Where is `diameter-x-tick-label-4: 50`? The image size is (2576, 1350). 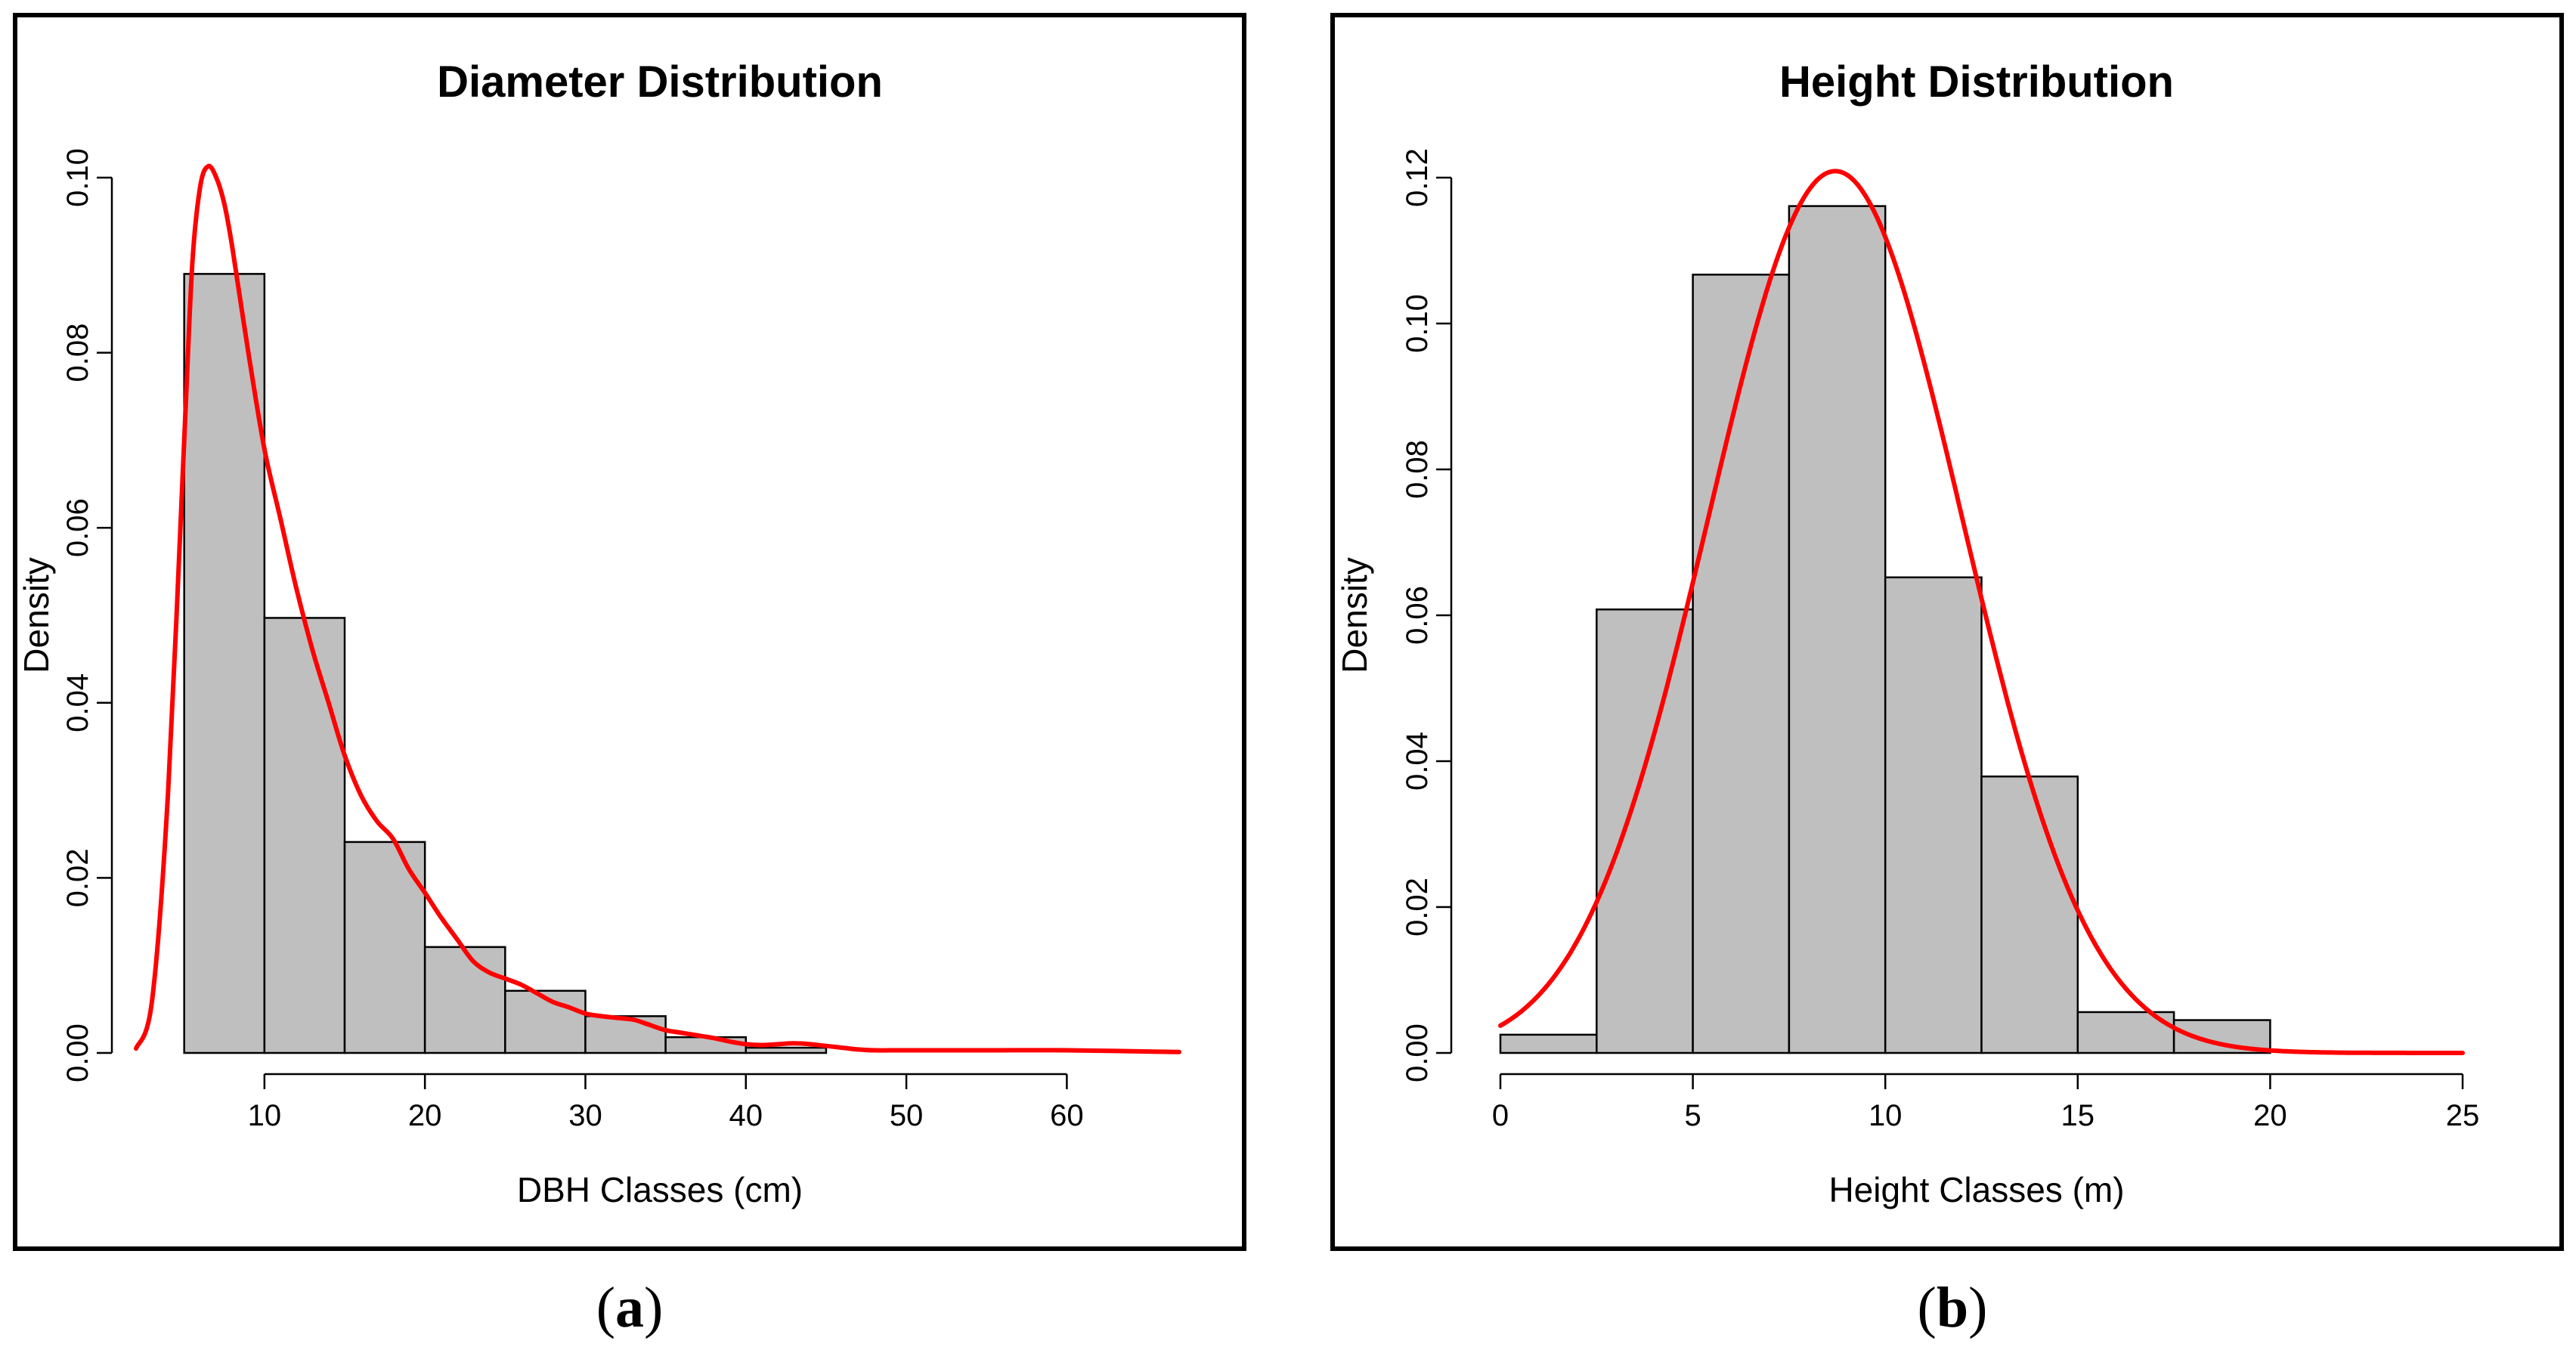 diameter-x-tick-label-4: 50 is located at coordinates (907, 1115).